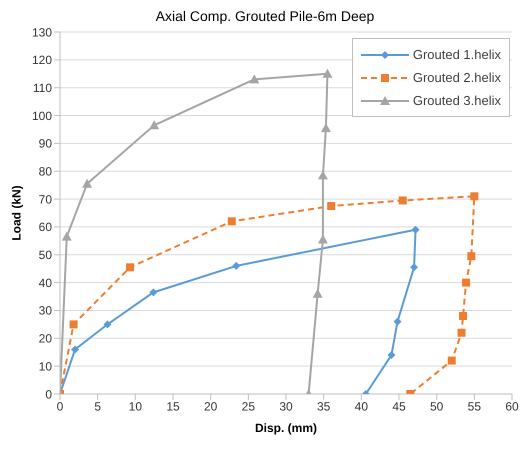  Describe the element at coordinates (42, 32) in the screenshot. I see `y-tick-label: 130` at that location.